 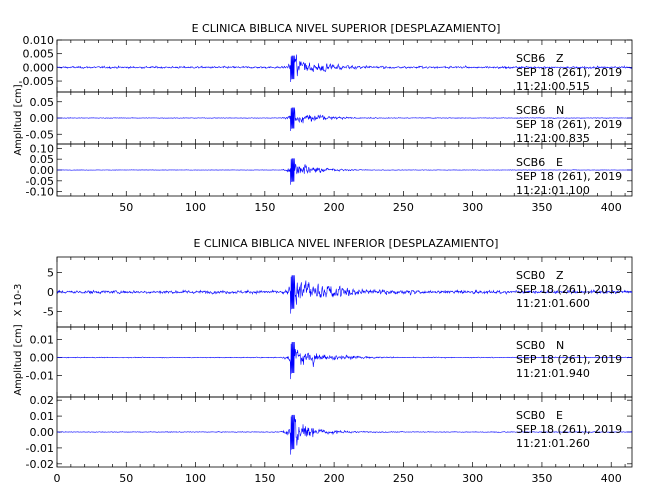 I want to click on date-label-1-2: SEP 18 (261), 2019, so click(x=569, y=429).